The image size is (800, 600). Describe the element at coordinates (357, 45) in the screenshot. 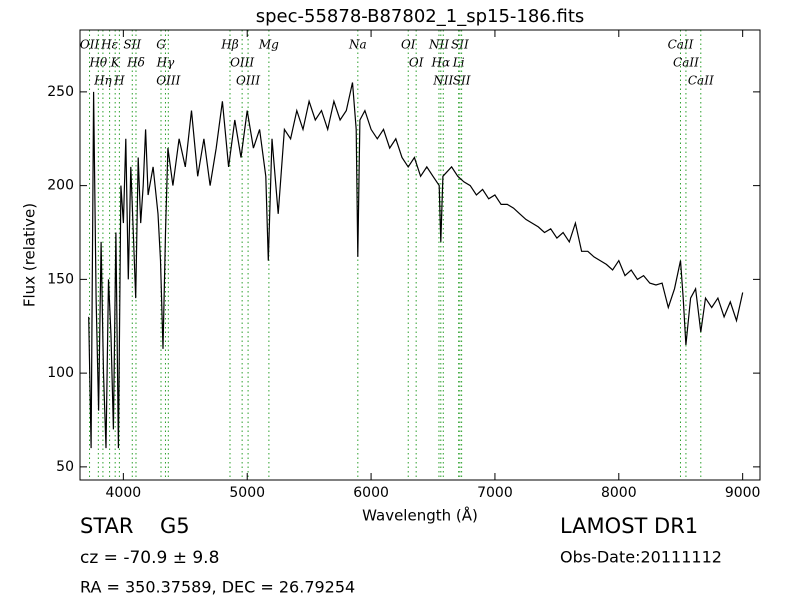

I see `spectral-line-label: Na` at that location.